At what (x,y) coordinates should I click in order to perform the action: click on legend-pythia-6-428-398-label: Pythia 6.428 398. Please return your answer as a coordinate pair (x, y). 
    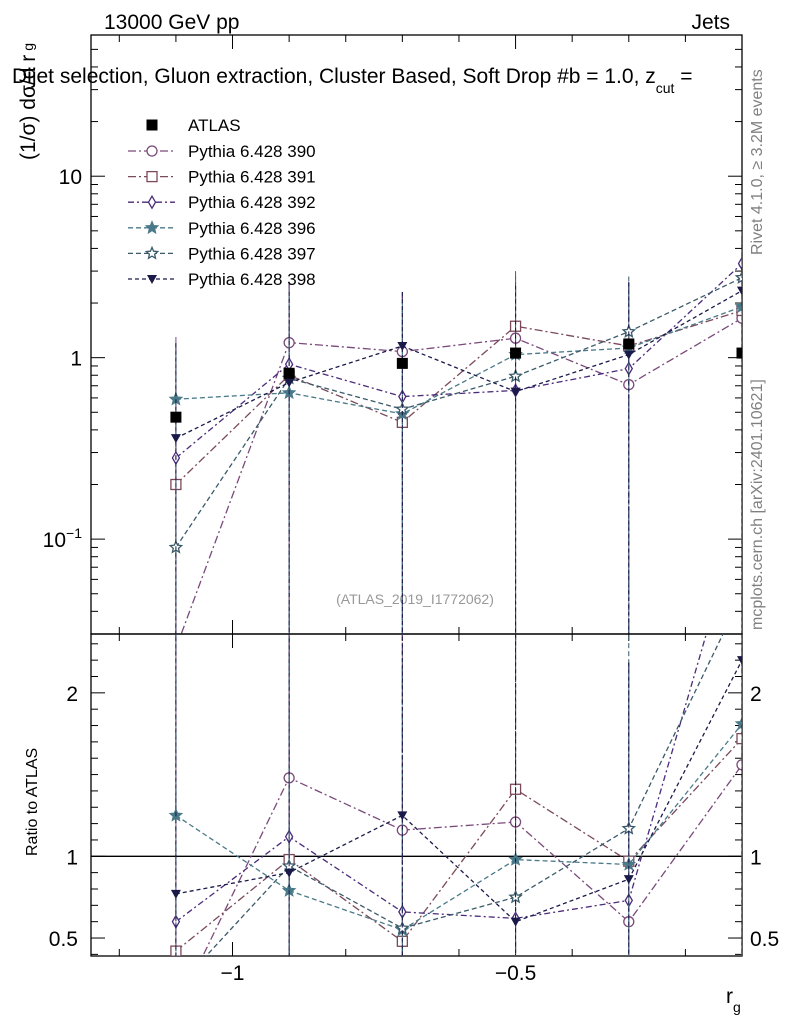
    Looking at the image, I should click on (252, 279).